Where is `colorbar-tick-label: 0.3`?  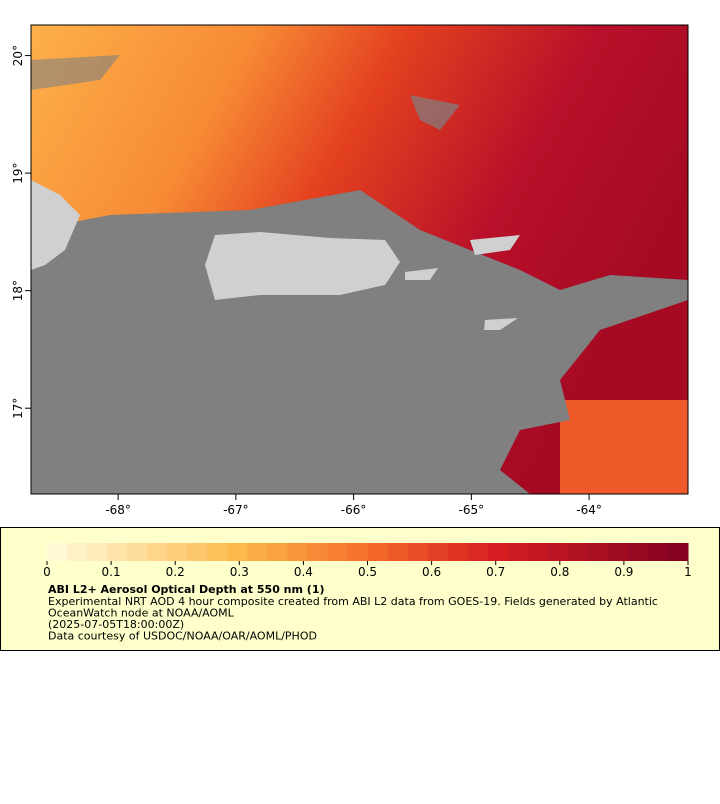
colorbar-tick-label: 0.3 is located at coordinates (239, 572).